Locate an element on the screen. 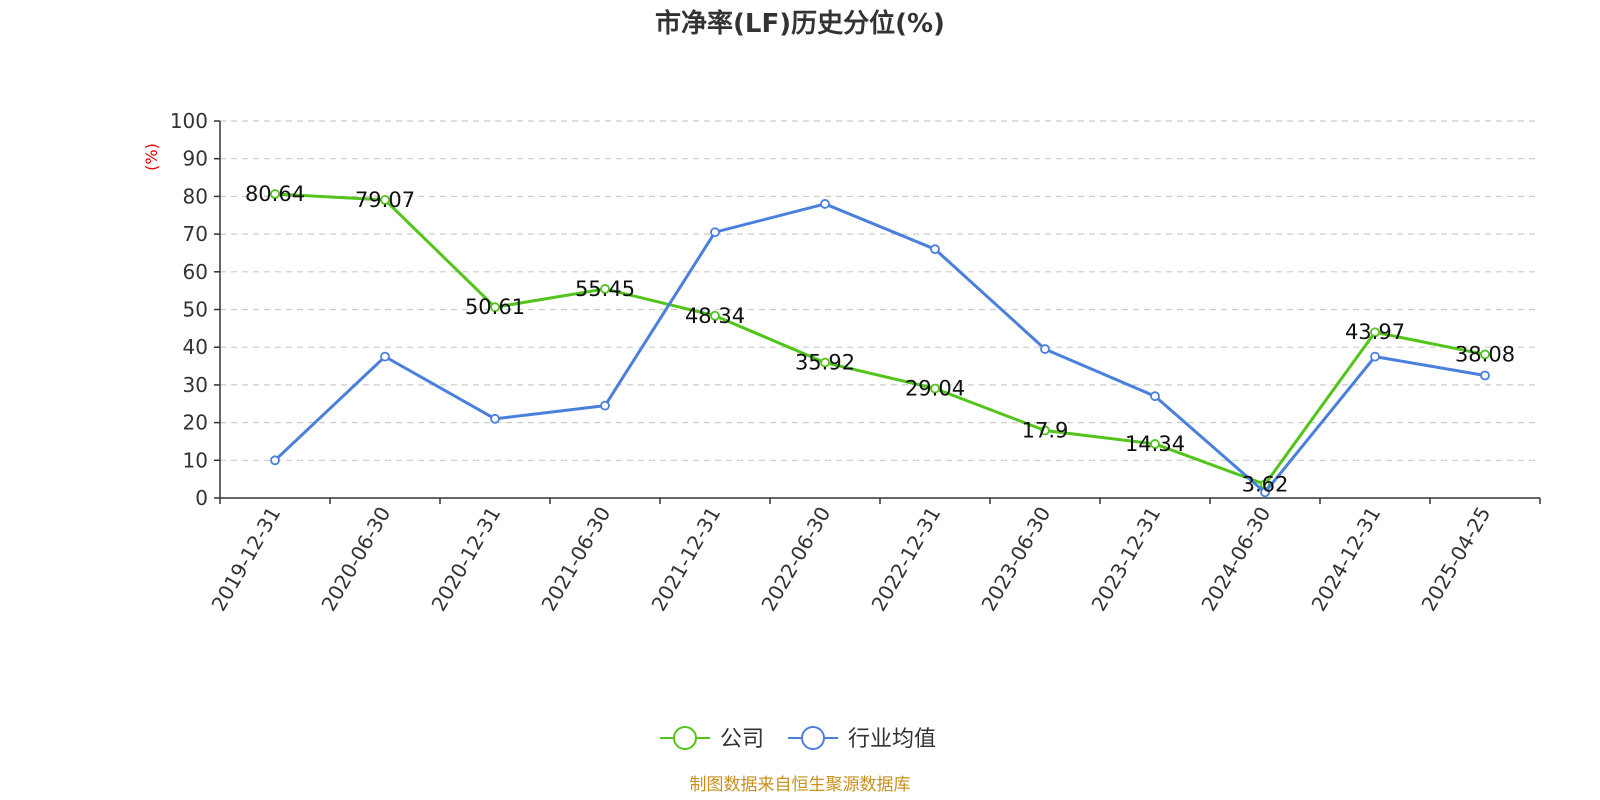 The image size is (1600, 800). legend-item-industry-average: 行业均值 is located at coordinates (862, 739).